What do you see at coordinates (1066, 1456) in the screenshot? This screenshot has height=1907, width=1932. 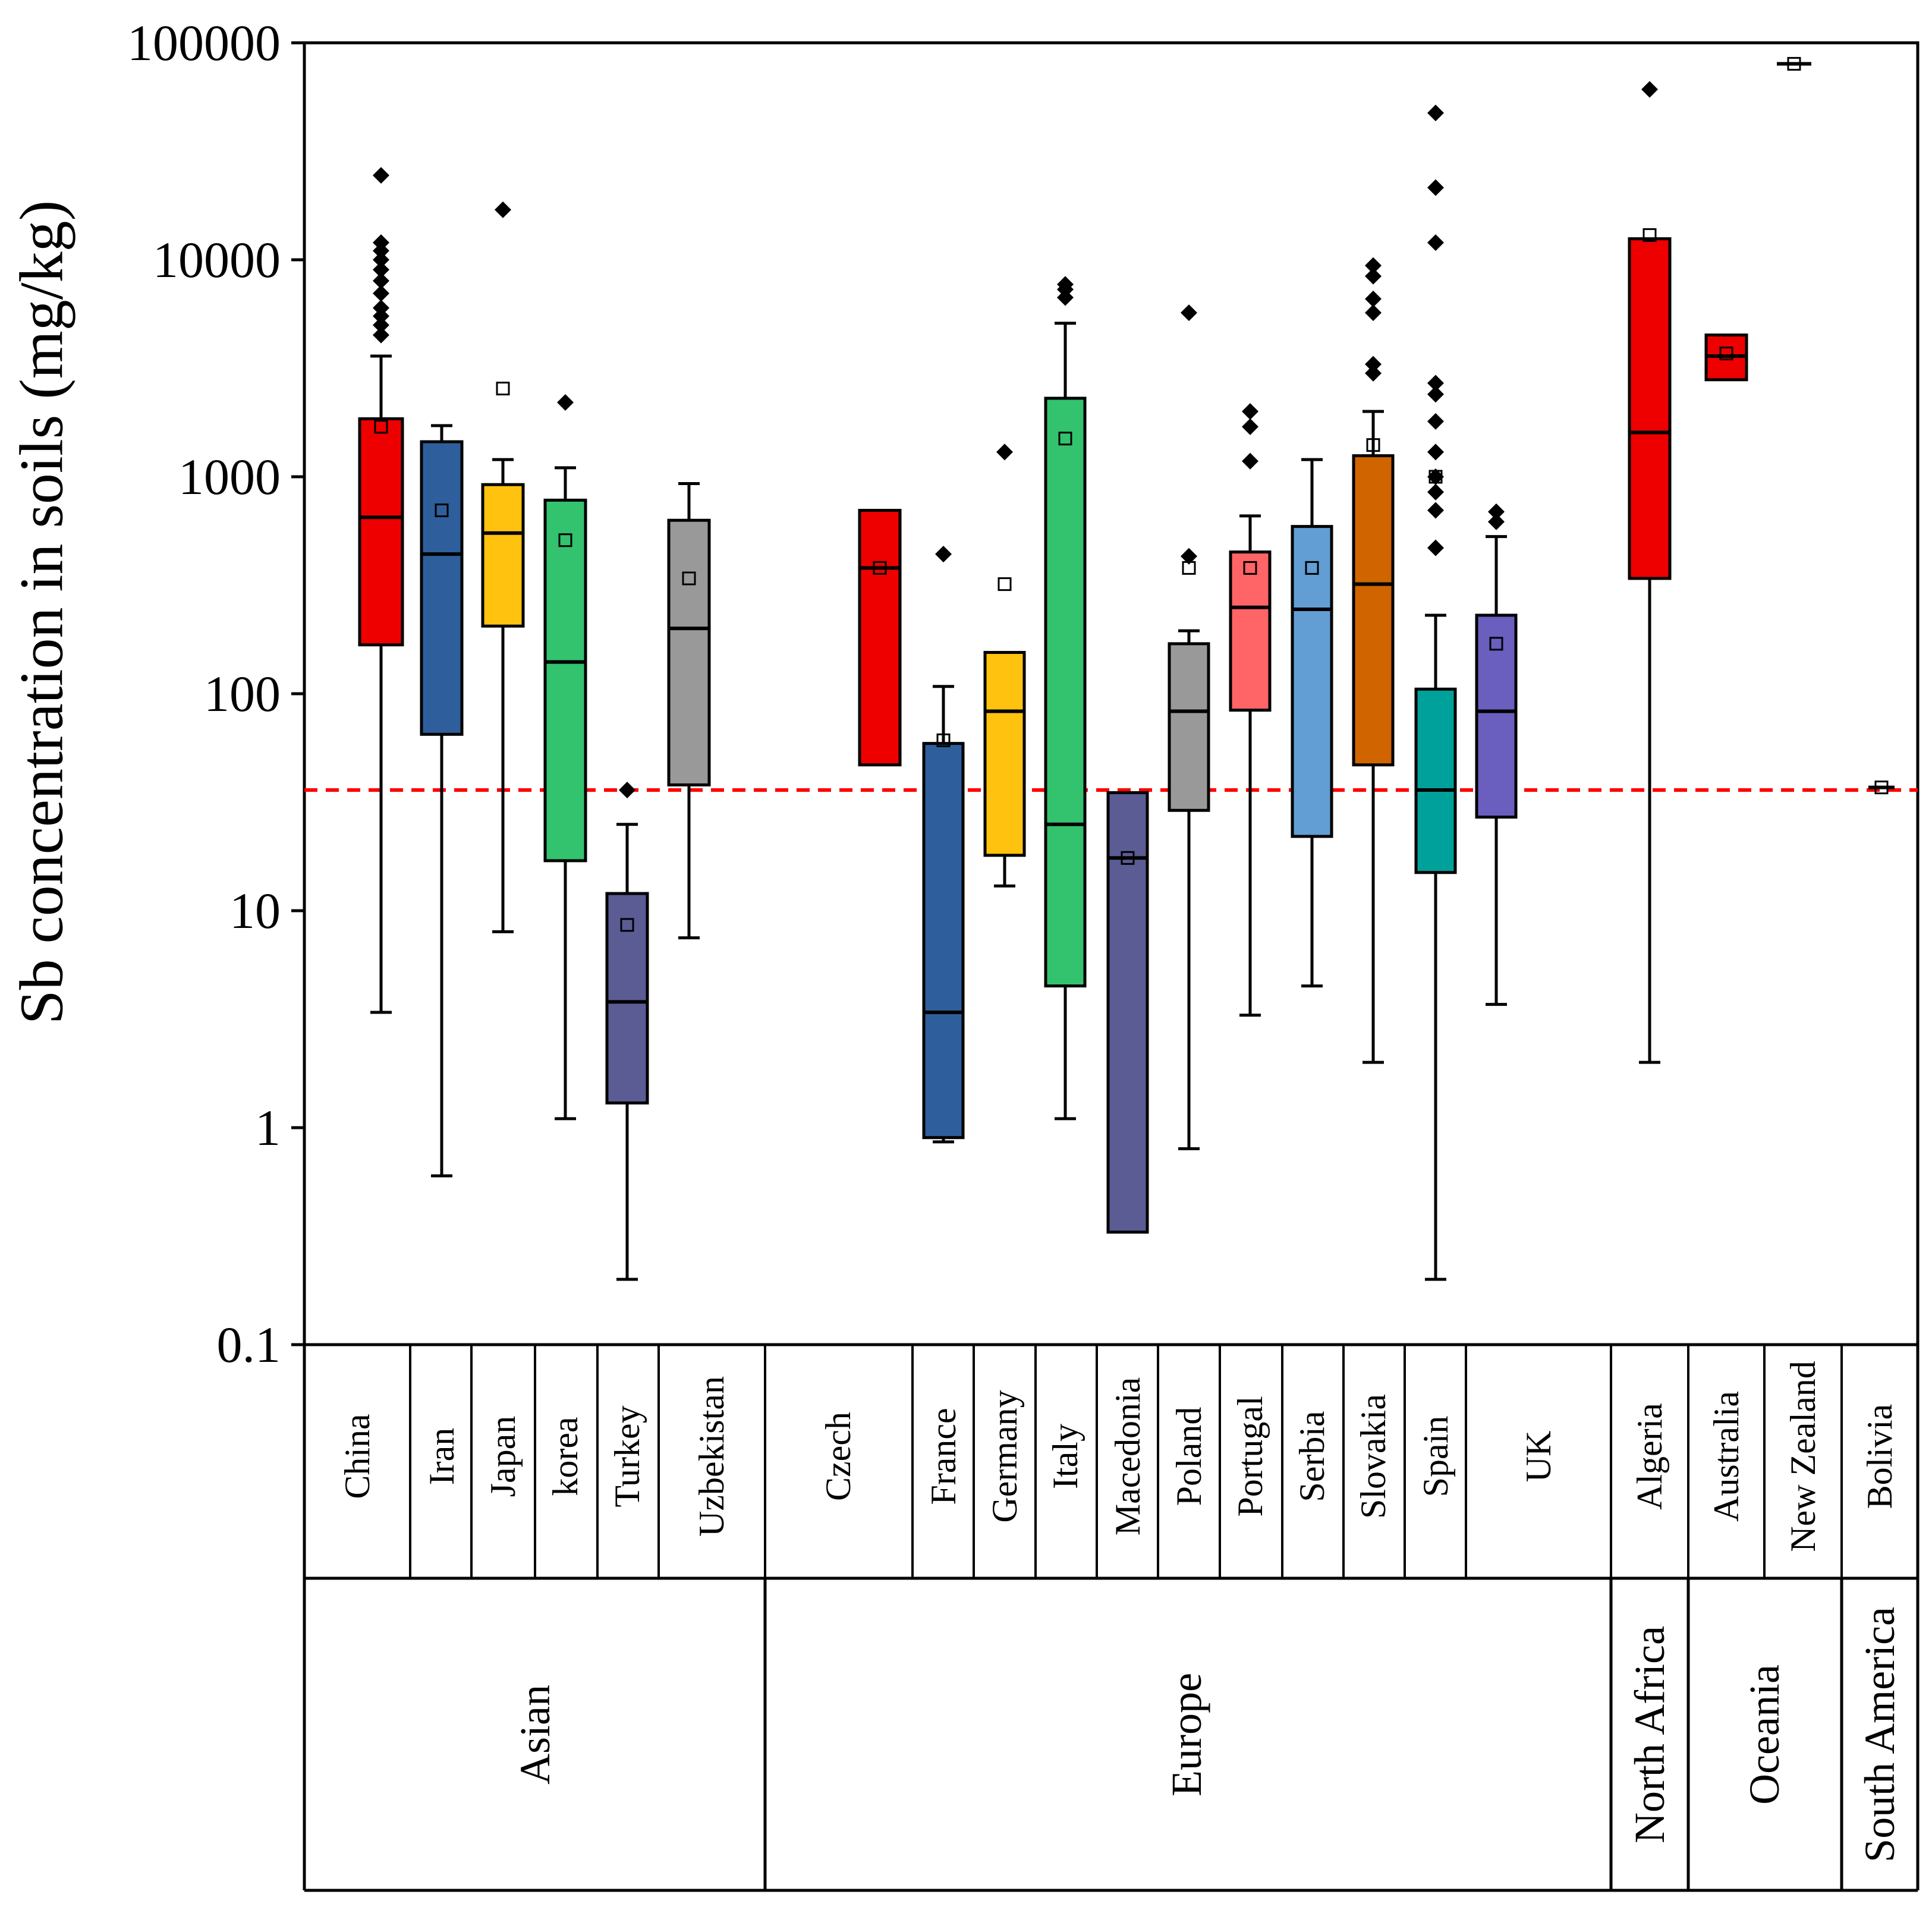 I see `country-label: Italy` at bounding box center [1066, 1456].